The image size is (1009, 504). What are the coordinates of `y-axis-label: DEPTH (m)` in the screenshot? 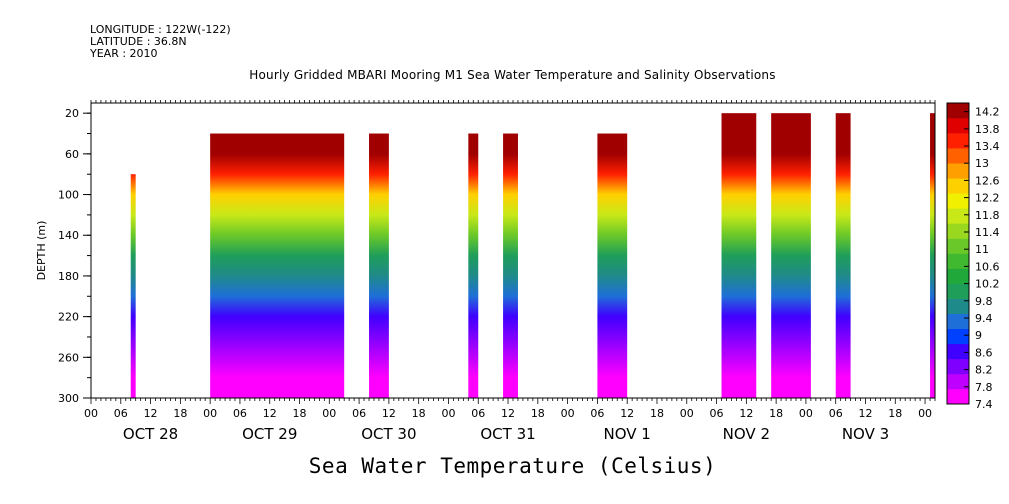 It's located at (41, 251).